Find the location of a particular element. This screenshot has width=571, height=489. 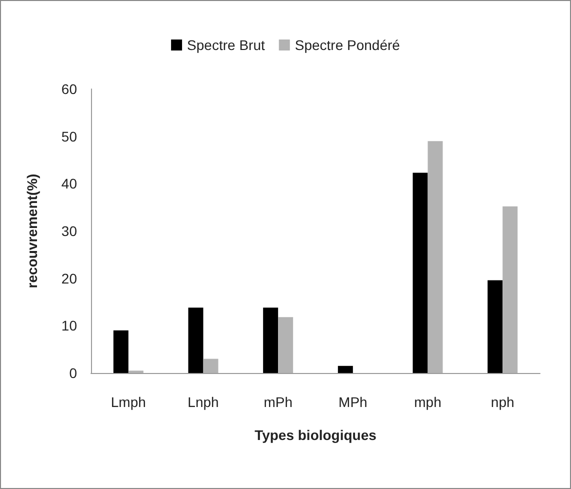

x-tick-label: mph is located at coordinates (428, 402).